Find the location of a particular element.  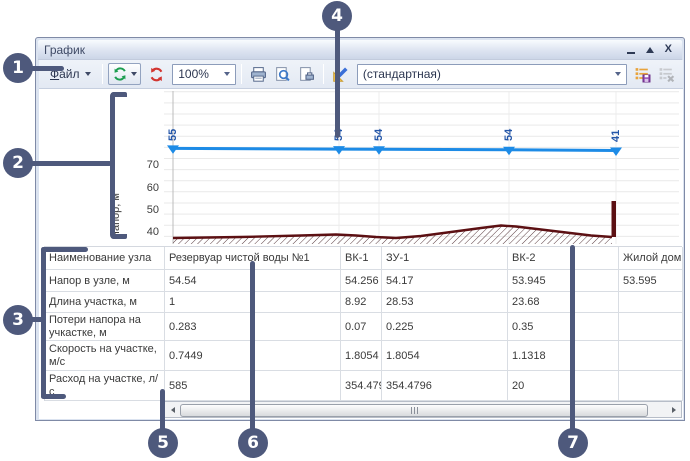

table-cell: 0.35 is located at coordinates (563, 327).